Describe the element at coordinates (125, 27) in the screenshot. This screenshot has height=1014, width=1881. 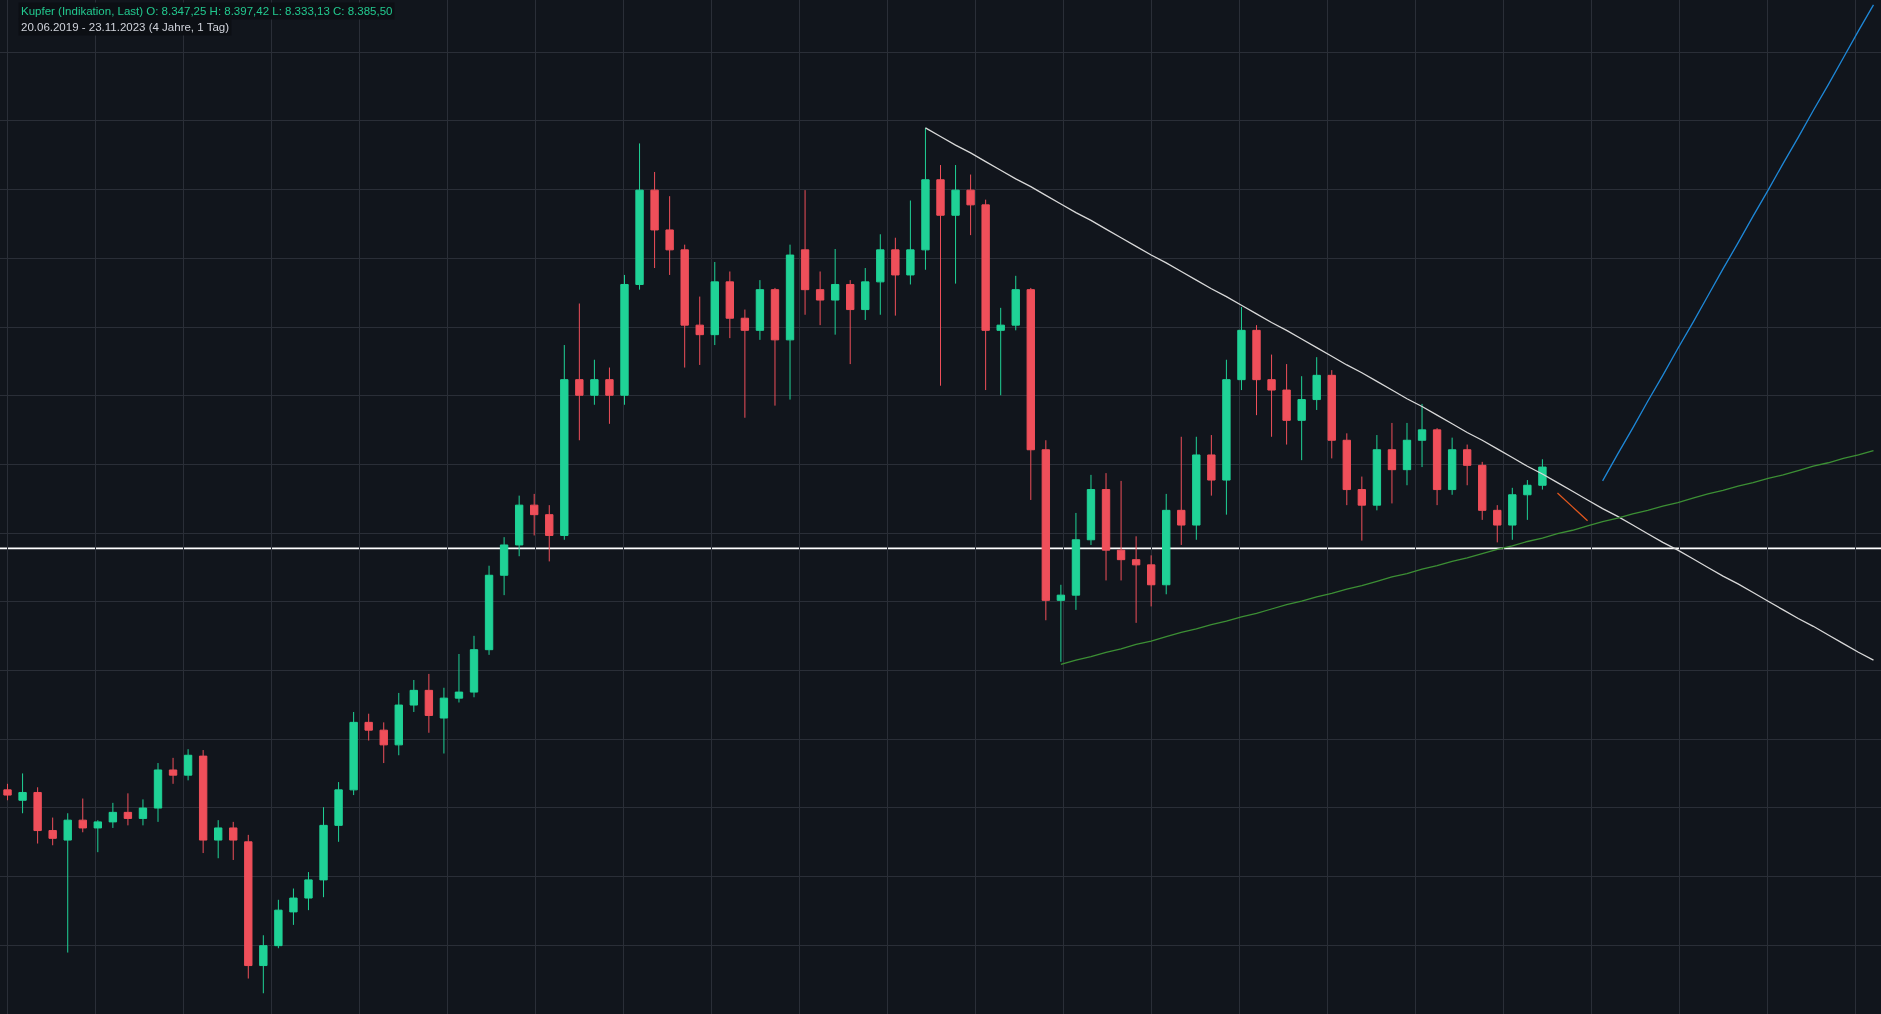
I see `chart-subtitle: 20.06.2019 - 23.11.2023 (4 Jahre, 1 Tag)` at that location.